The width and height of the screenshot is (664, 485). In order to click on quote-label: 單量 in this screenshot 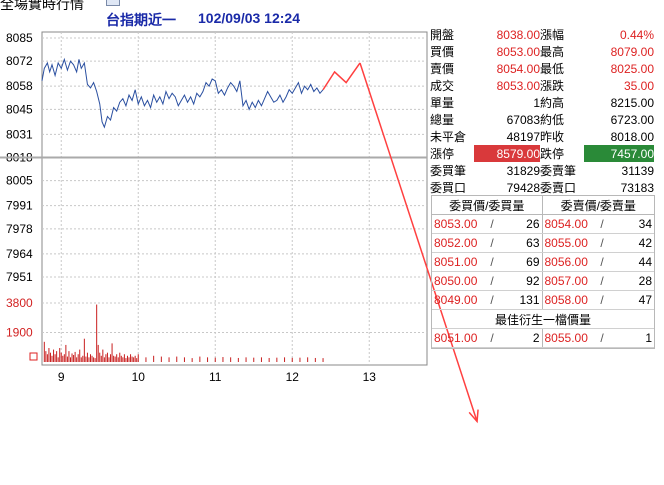, I will do `click(442, 103)`.